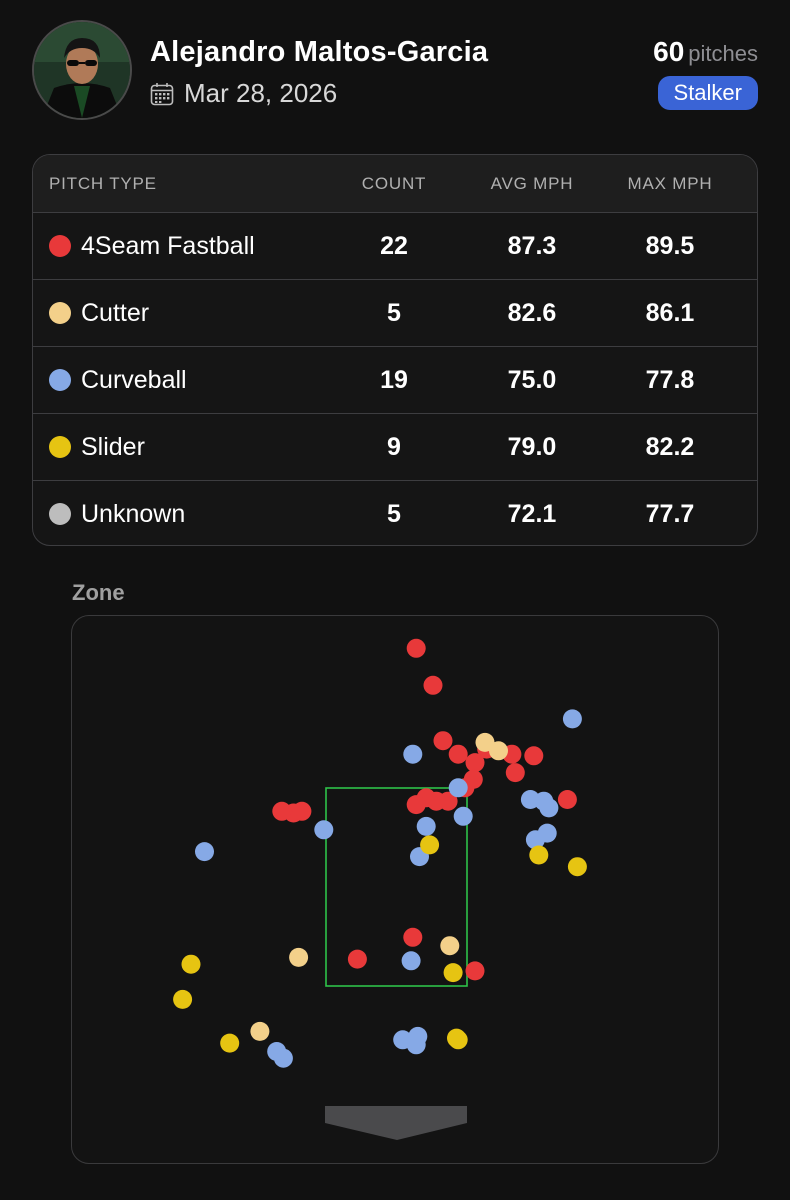 Image resolution: width=790 pixels, height=1200 pixels. What do you see at coordinates (669, 51) in the screenshot?
I see `pitch-count: 60` at bounding box center [669, 51].